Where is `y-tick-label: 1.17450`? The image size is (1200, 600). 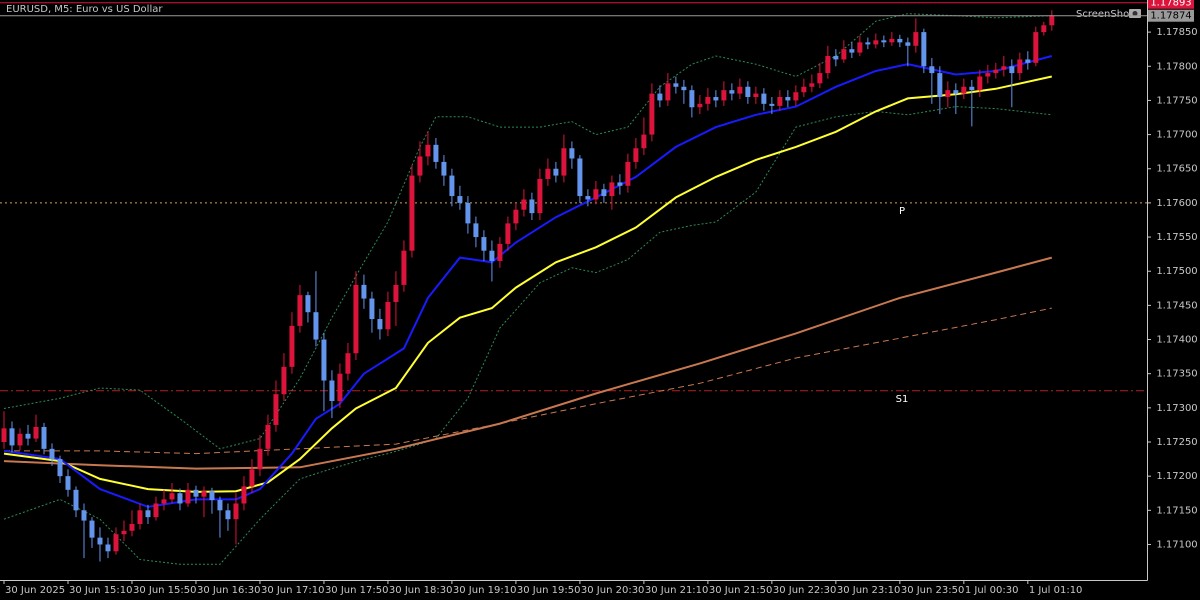 y-tick-label: 1.17450 is located at coordinates (1176, 305).